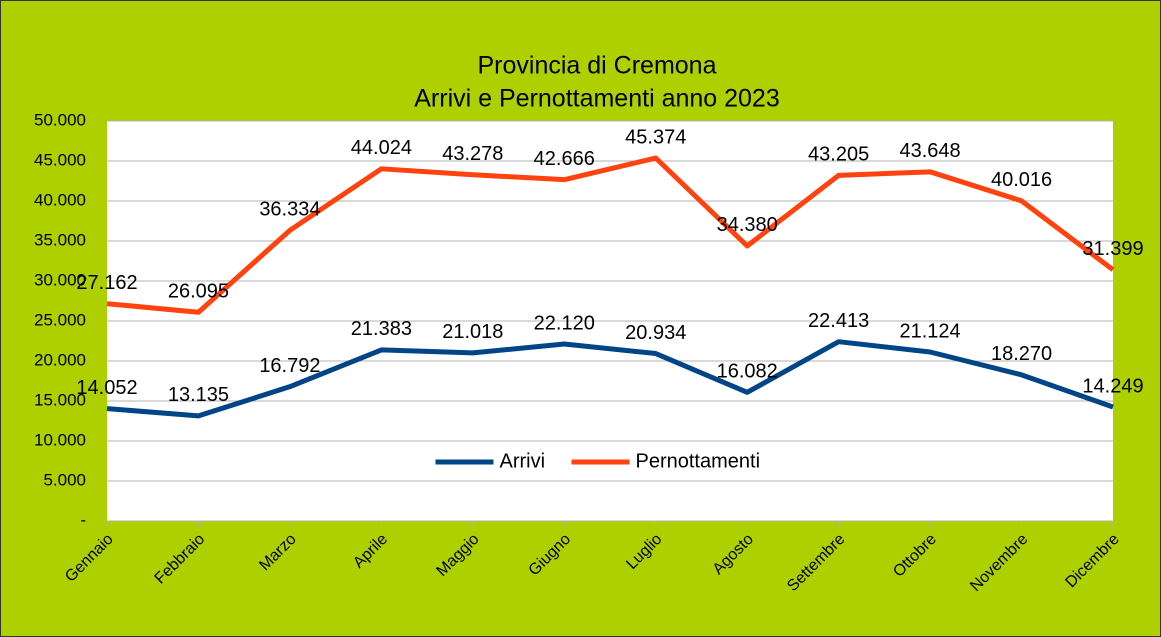 The width and height of the screenshot is (1161, 637). What do you see at coordinates (60, 439) in the screenshot?
I see `y-tick-label: 10.000` at bounding box center [60, 439].